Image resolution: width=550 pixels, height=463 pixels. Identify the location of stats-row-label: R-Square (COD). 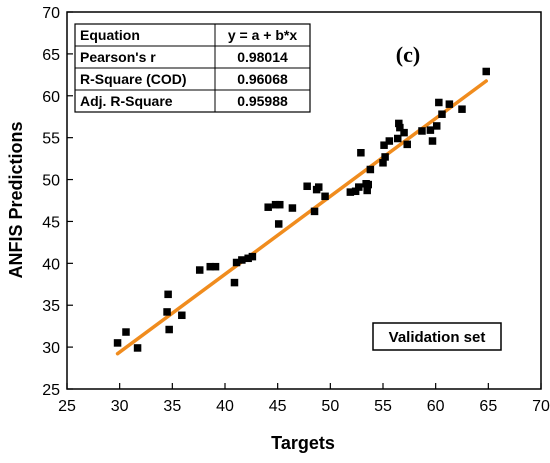
(133, 79).